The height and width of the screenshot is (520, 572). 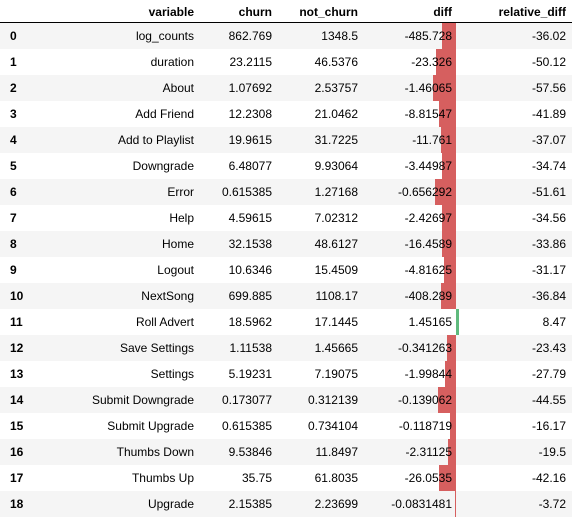 I want to click on cell-churn: 9.53846, so click(x=250, y=451).